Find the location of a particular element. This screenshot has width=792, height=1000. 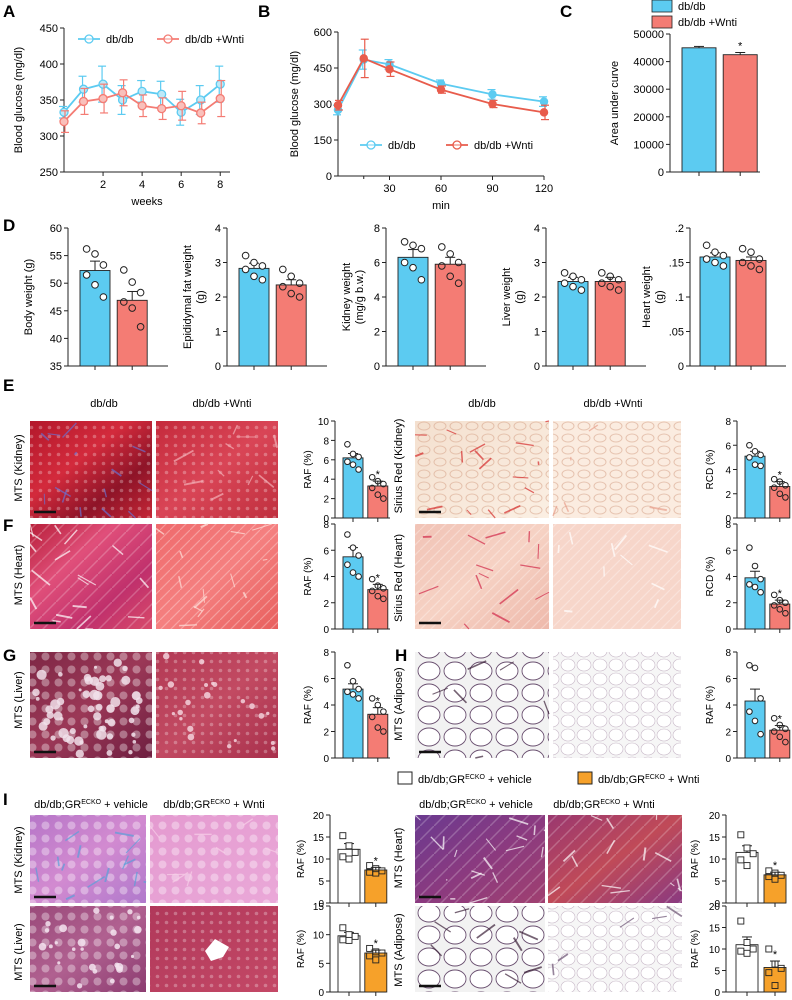

bar-treated is located at coordinates (751, 313).